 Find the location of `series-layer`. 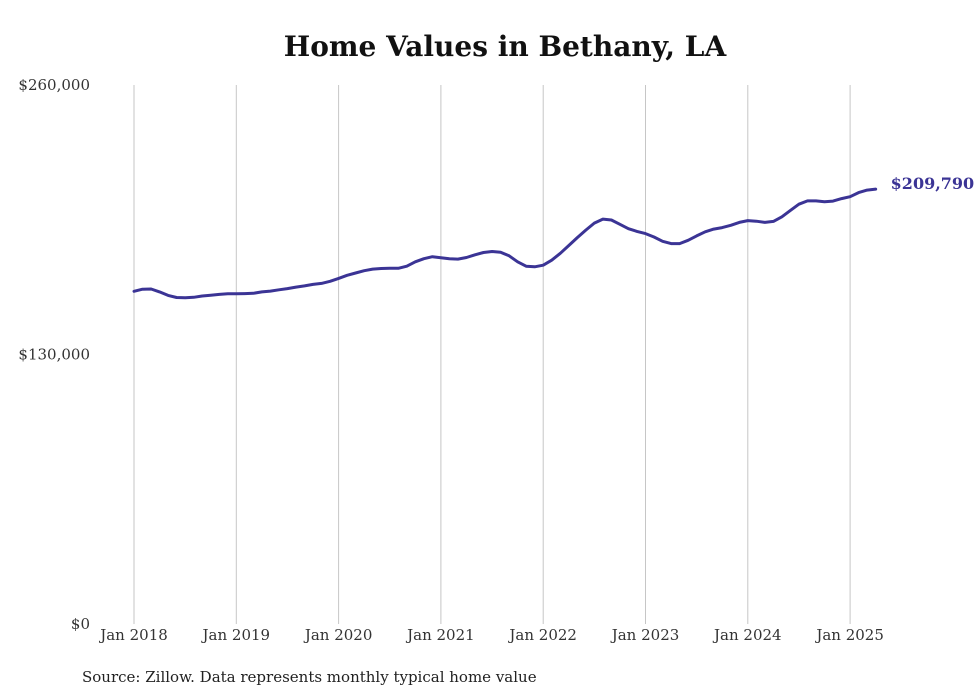

series-layer is located at coordinates (505, 243).